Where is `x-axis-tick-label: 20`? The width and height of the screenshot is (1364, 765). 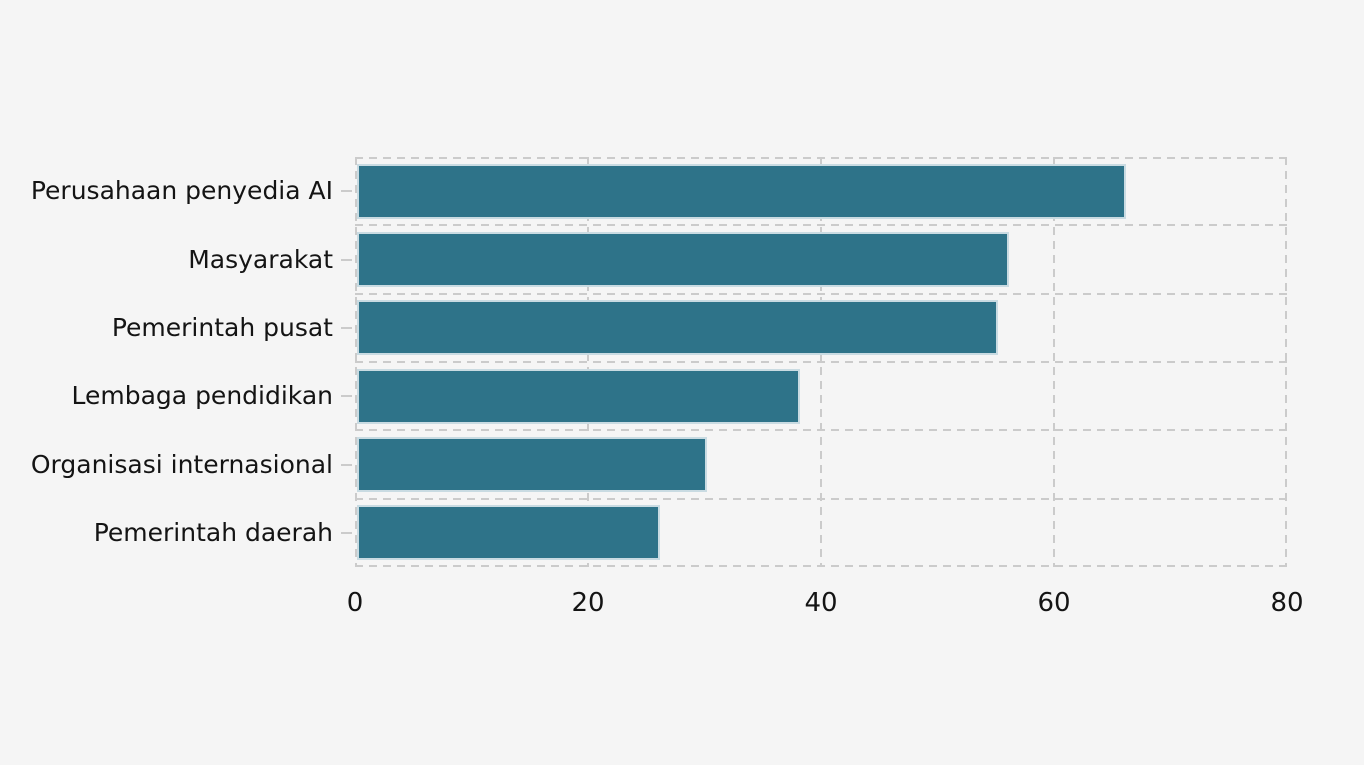 x-axis-tick-label: 20 is located at coordinates (588, 603).